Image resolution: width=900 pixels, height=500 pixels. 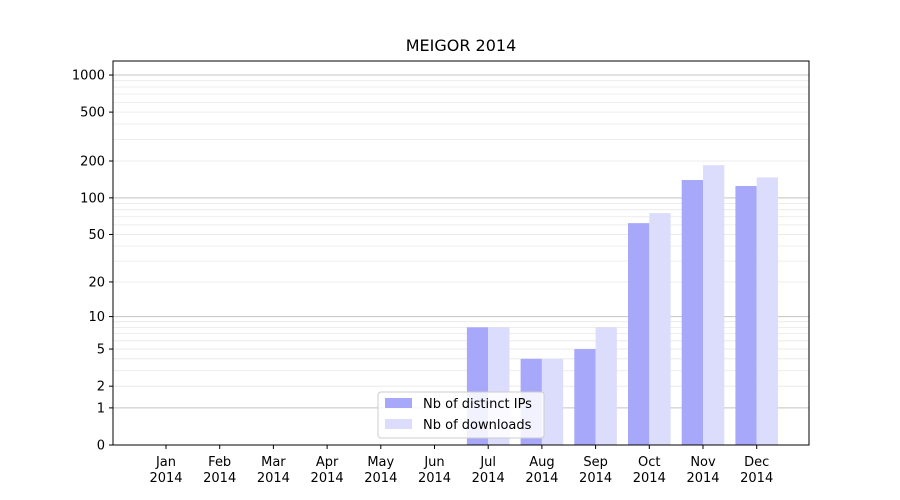 I want to click on legend: Nb of distinct IPs Nb of downloads, so click(x=461, y=415).